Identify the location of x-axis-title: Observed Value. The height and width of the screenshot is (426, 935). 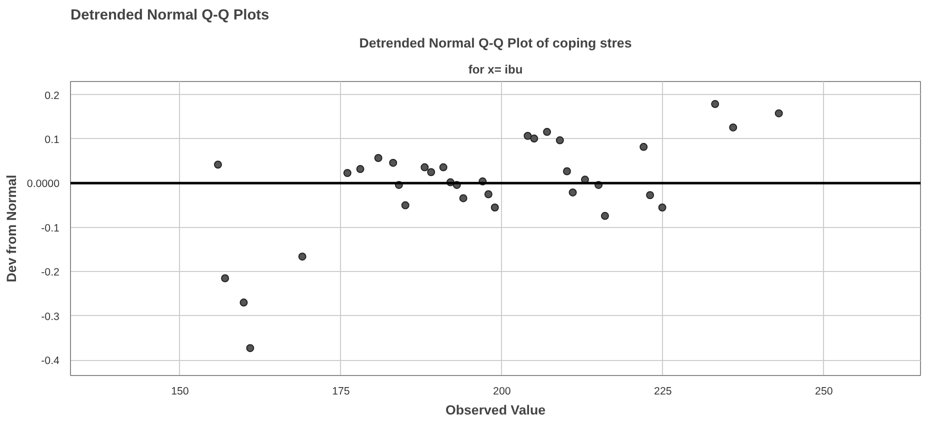
(495, 410).